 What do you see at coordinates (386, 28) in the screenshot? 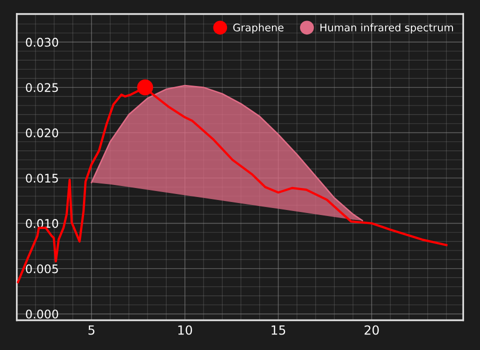
I see `legend-label: Human infrared spectrum` at bounding box center [386, 28].